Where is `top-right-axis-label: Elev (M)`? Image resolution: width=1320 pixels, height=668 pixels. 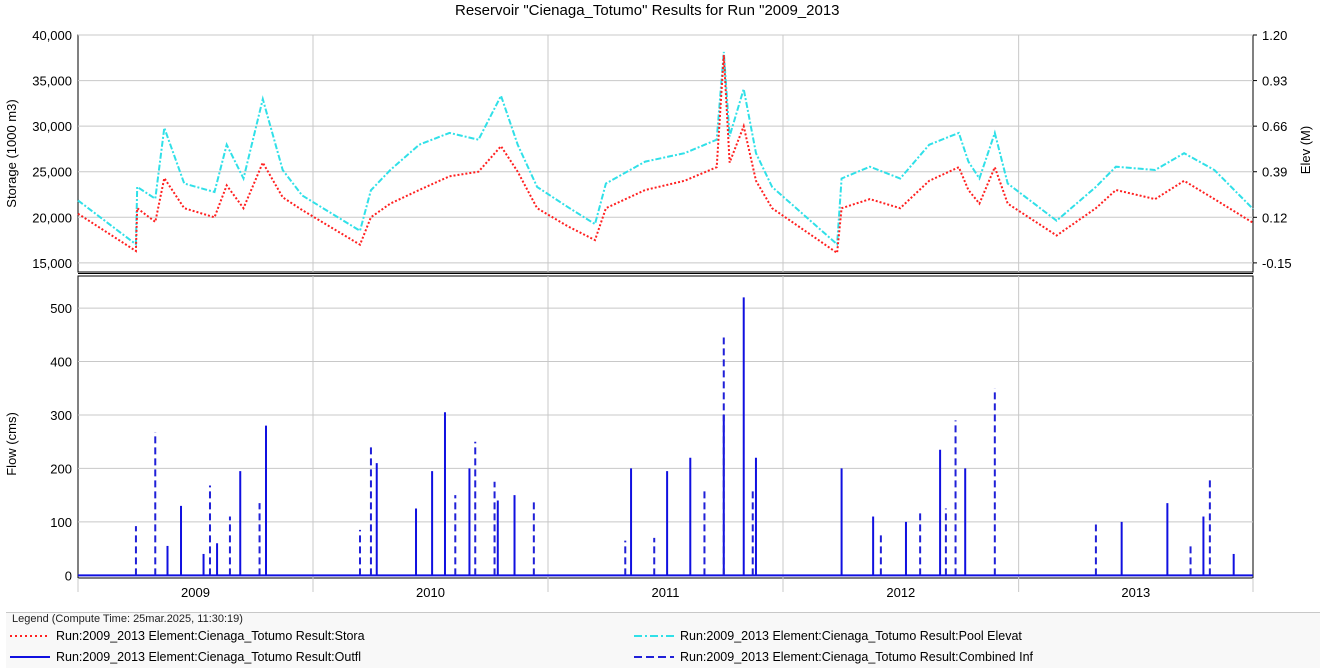
top-right-axis-label: Elev (M) is located at coordinates (1305, 150).